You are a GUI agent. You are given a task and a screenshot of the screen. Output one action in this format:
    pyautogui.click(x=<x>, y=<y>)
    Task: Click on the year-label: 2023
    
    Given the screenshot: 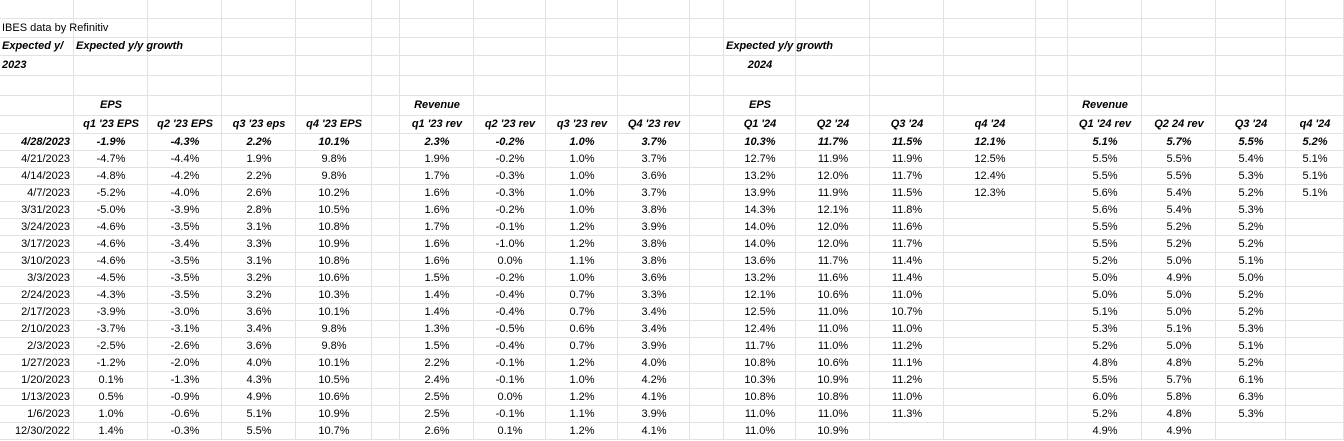 What is the action you would take?
    pyautogui.click(x=14, y=65)
    